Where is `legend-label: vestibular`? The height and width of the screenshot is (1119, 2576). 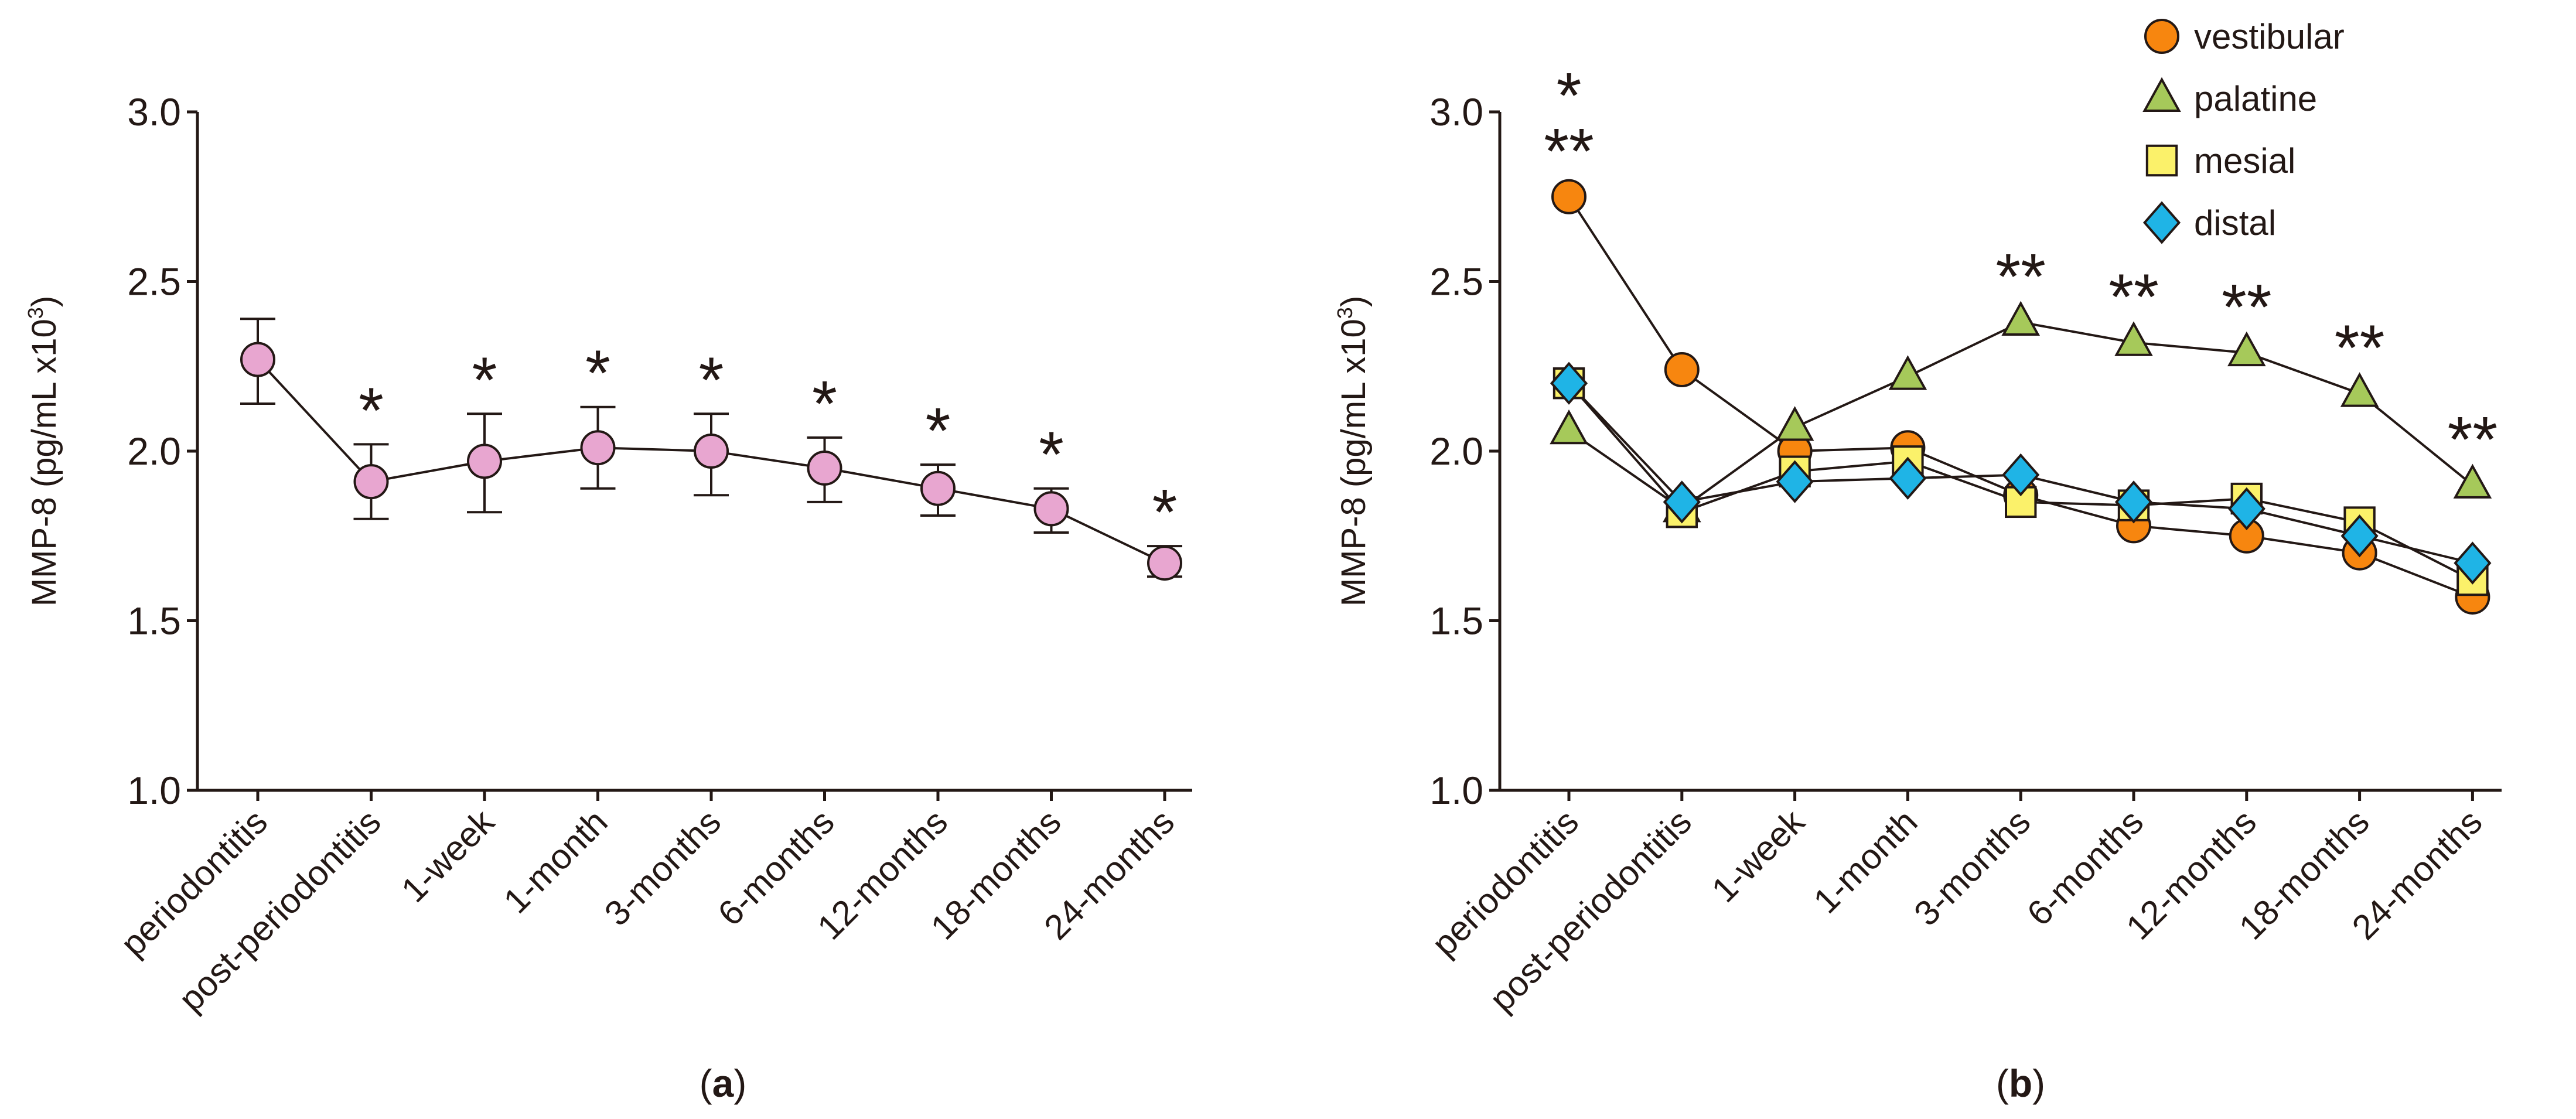
legend-label: vestibular is located at coordinates (2269, 37).